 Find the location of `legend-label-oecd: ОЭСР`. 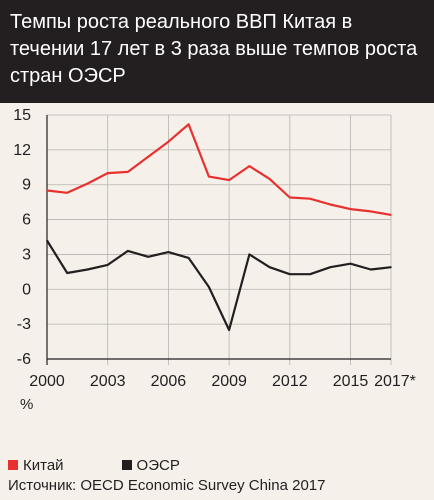

legend-label-oecd: ОЭСР is located at coordinates (158, 465).